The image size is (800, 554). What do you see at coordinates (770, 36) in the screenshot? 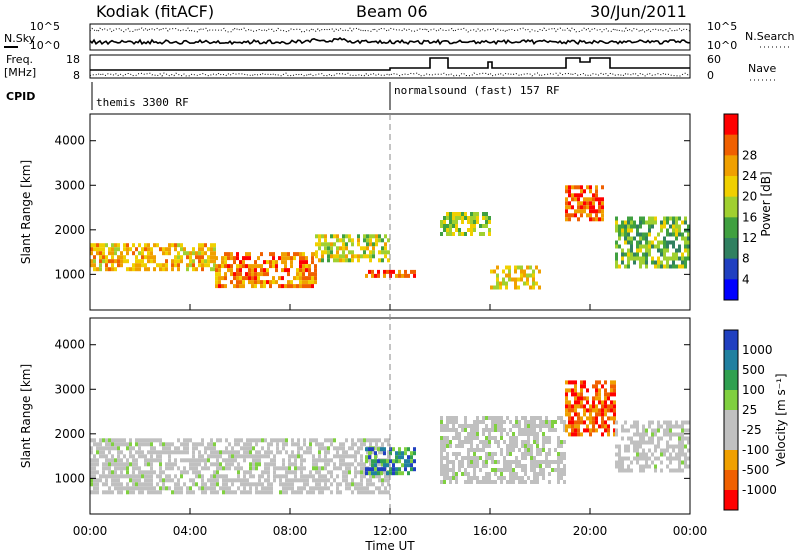
I see `nsearch-label: N.Search` at bounding box center [770, 36].